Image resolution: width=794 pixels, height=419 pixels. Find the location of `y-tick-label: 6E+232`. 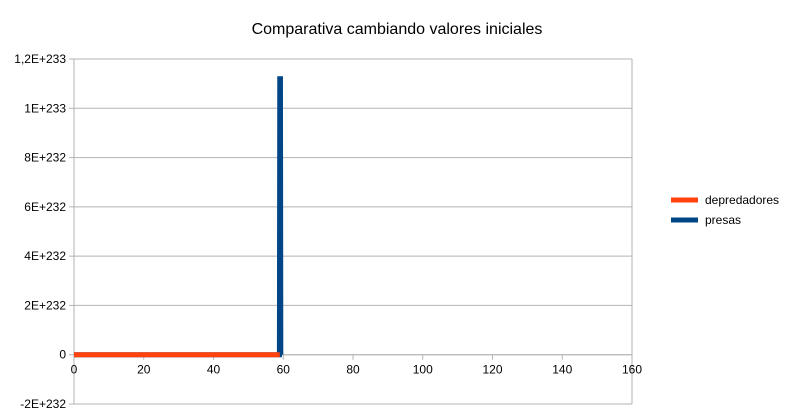

y-tick-label: 6E+232 is located at coordinates (45, 207).